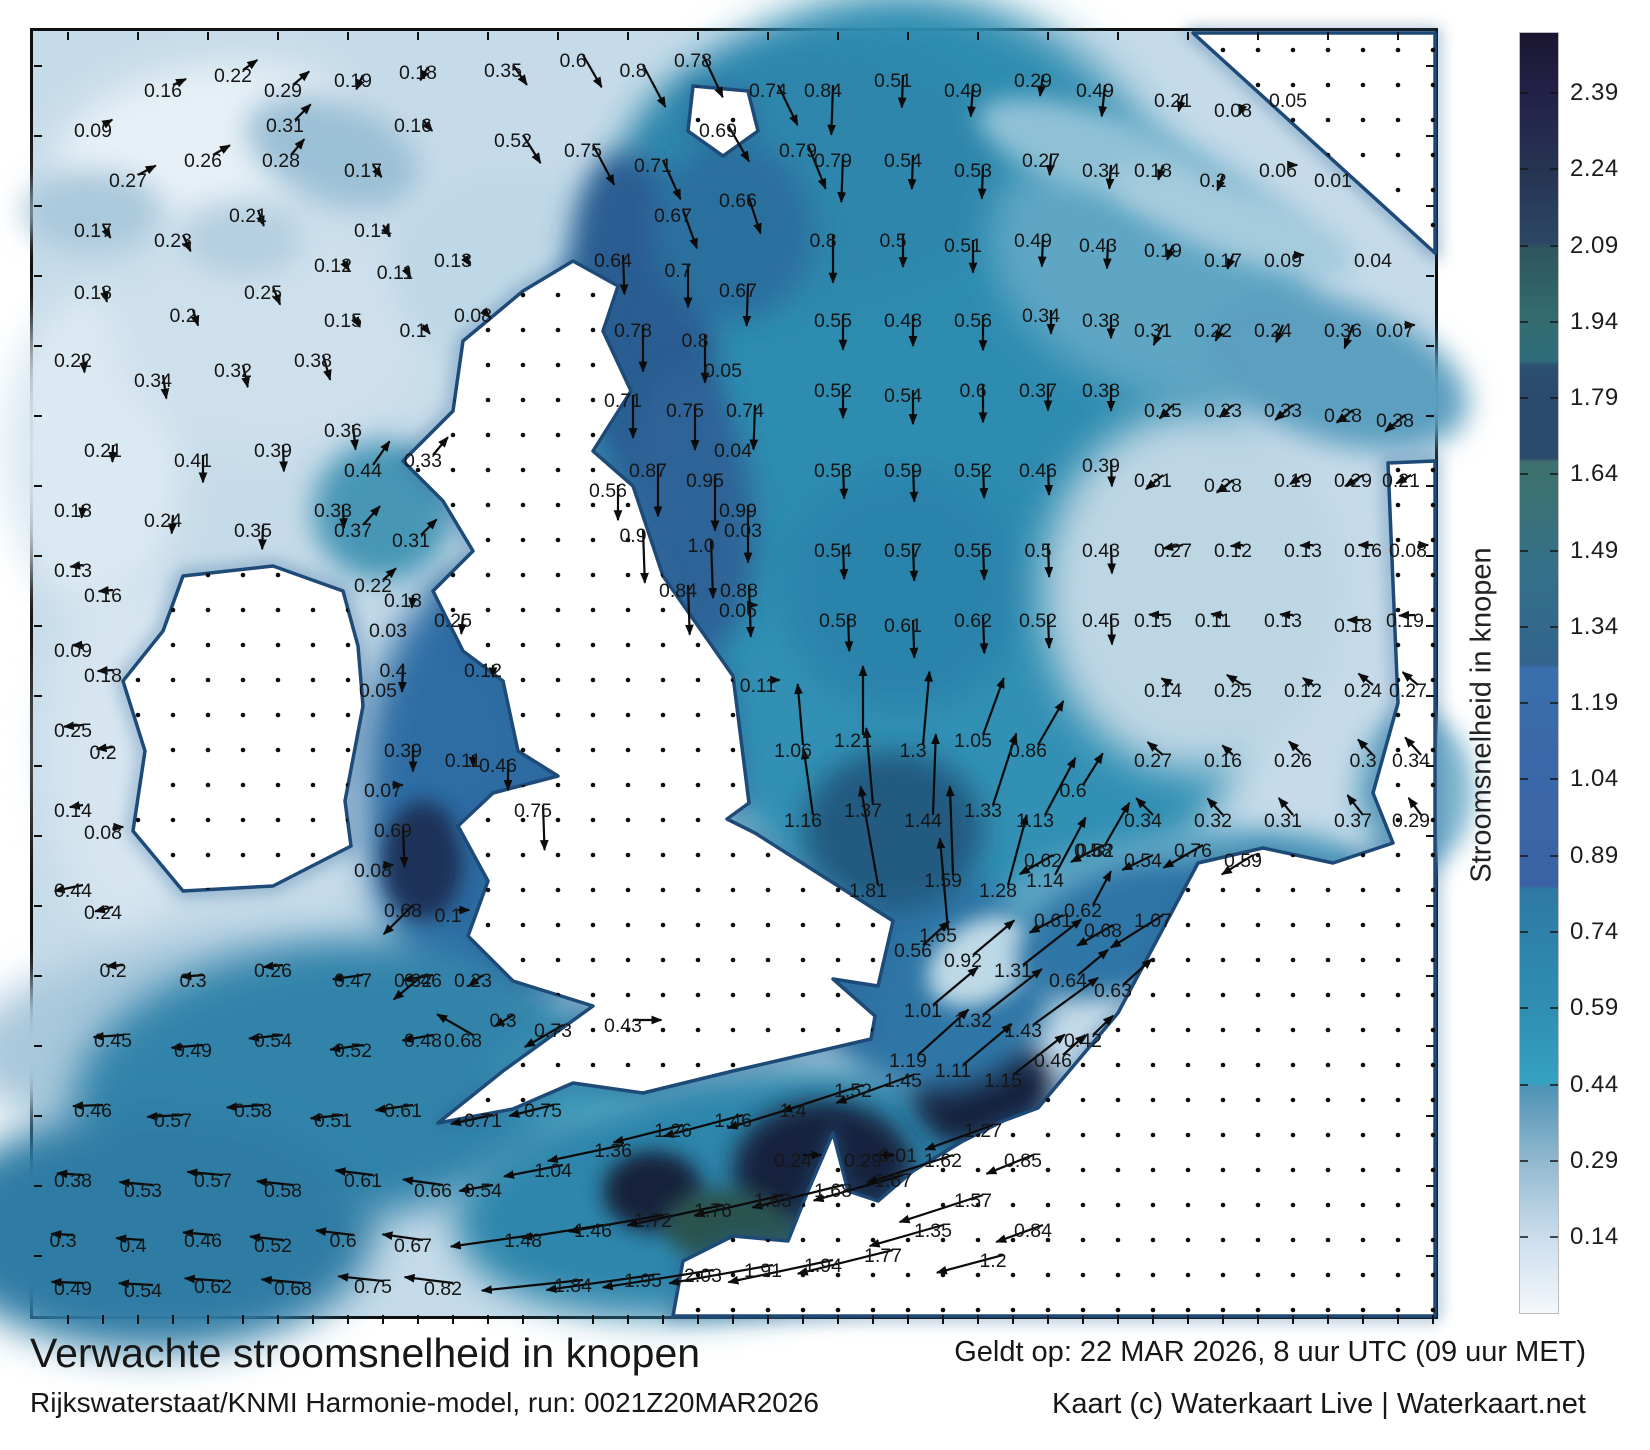 The height and width of the screenshot is (1450, 1650). I want to click on svg-text: 0.3, so click(62, 1241).